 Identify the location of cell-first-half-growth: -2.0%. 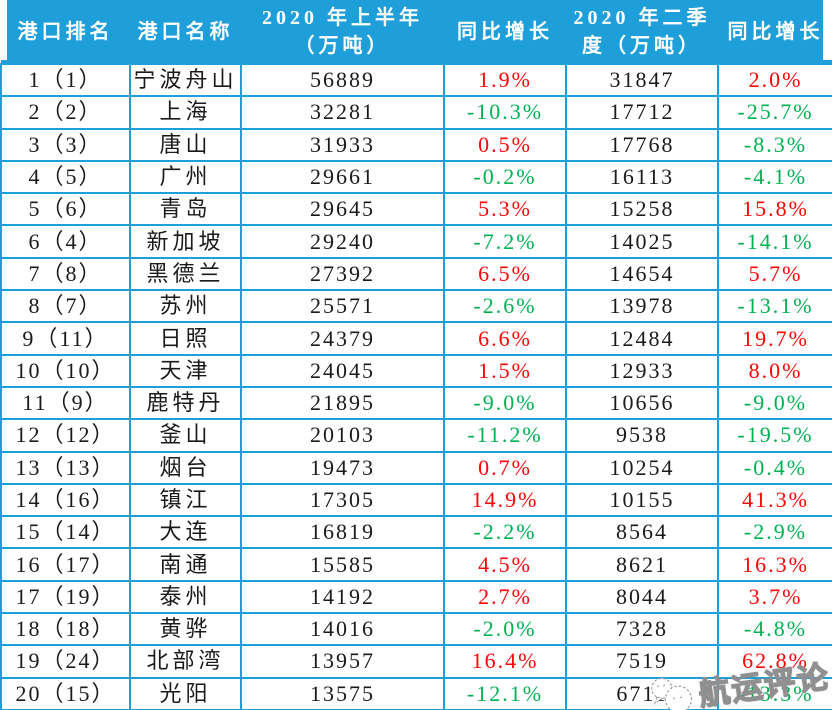
(505, 629).